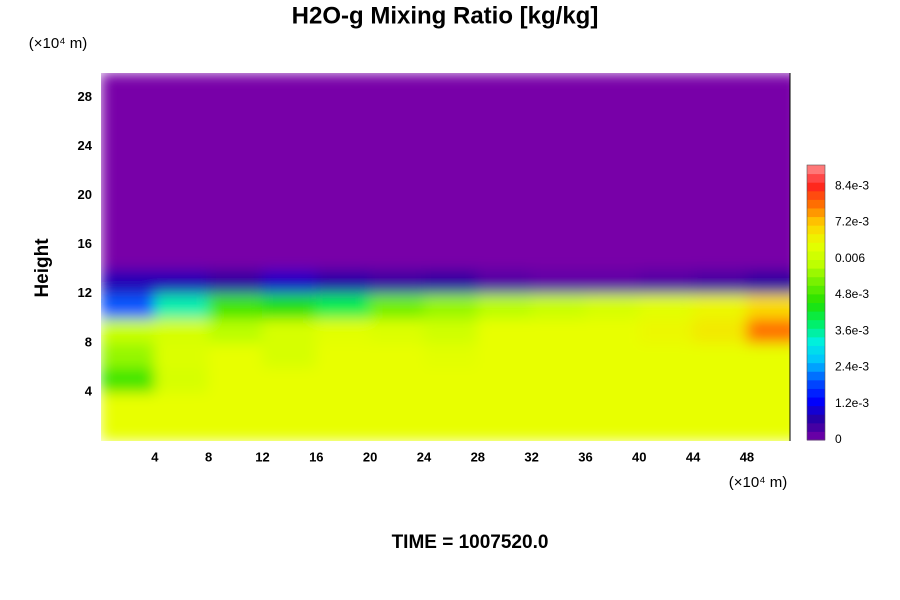 The height and width of the screenshot is (600, 900). I want to click on colorbar-frame, so click(816, 302).